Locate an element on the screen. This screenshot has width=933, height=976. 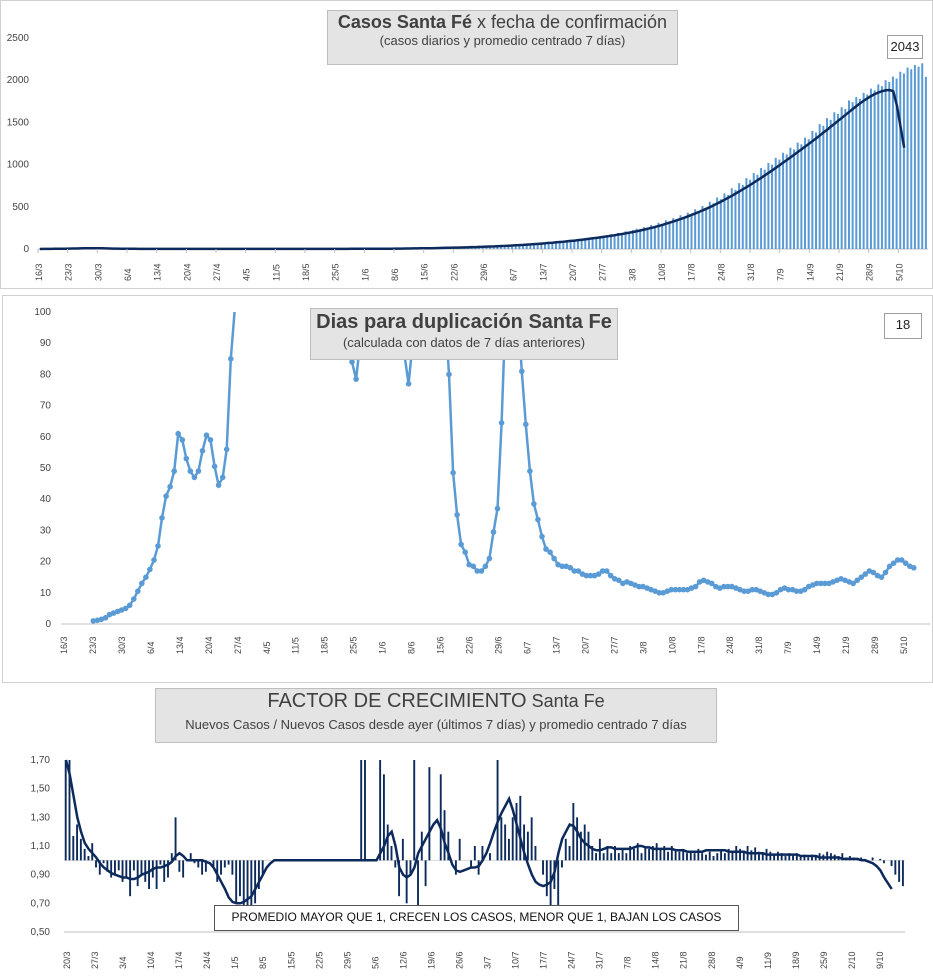
xtick-label: 8/5 is located at coordinates (263, 962).